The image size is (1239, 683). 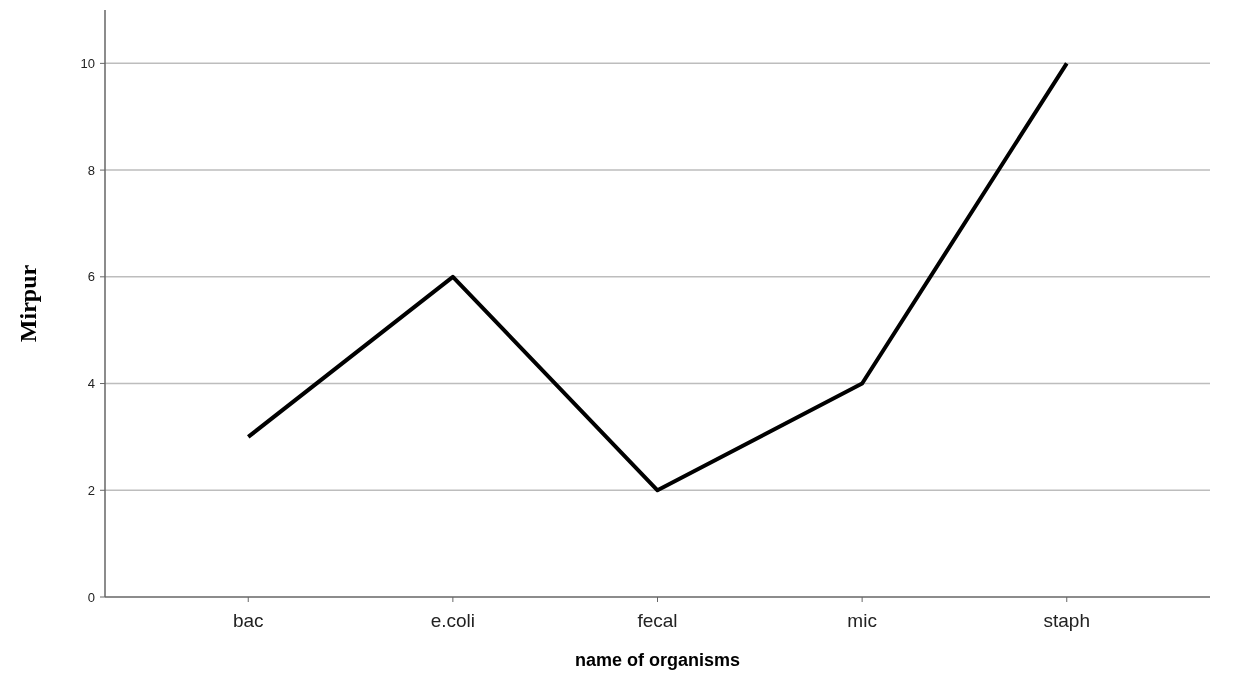 I want to click on y-tick-label: 2, so click(x=91, y=490).